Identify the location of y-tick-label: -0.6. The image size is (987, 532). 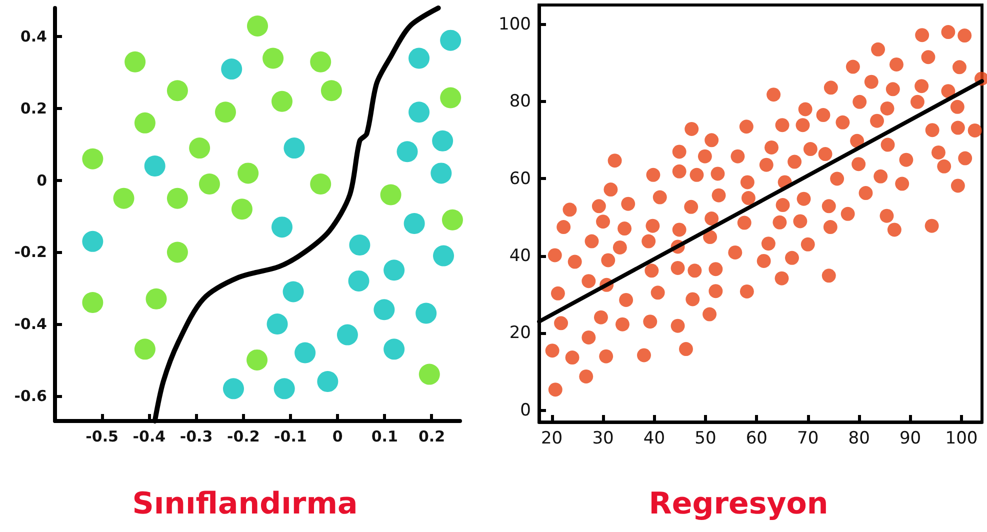
(30, 395).